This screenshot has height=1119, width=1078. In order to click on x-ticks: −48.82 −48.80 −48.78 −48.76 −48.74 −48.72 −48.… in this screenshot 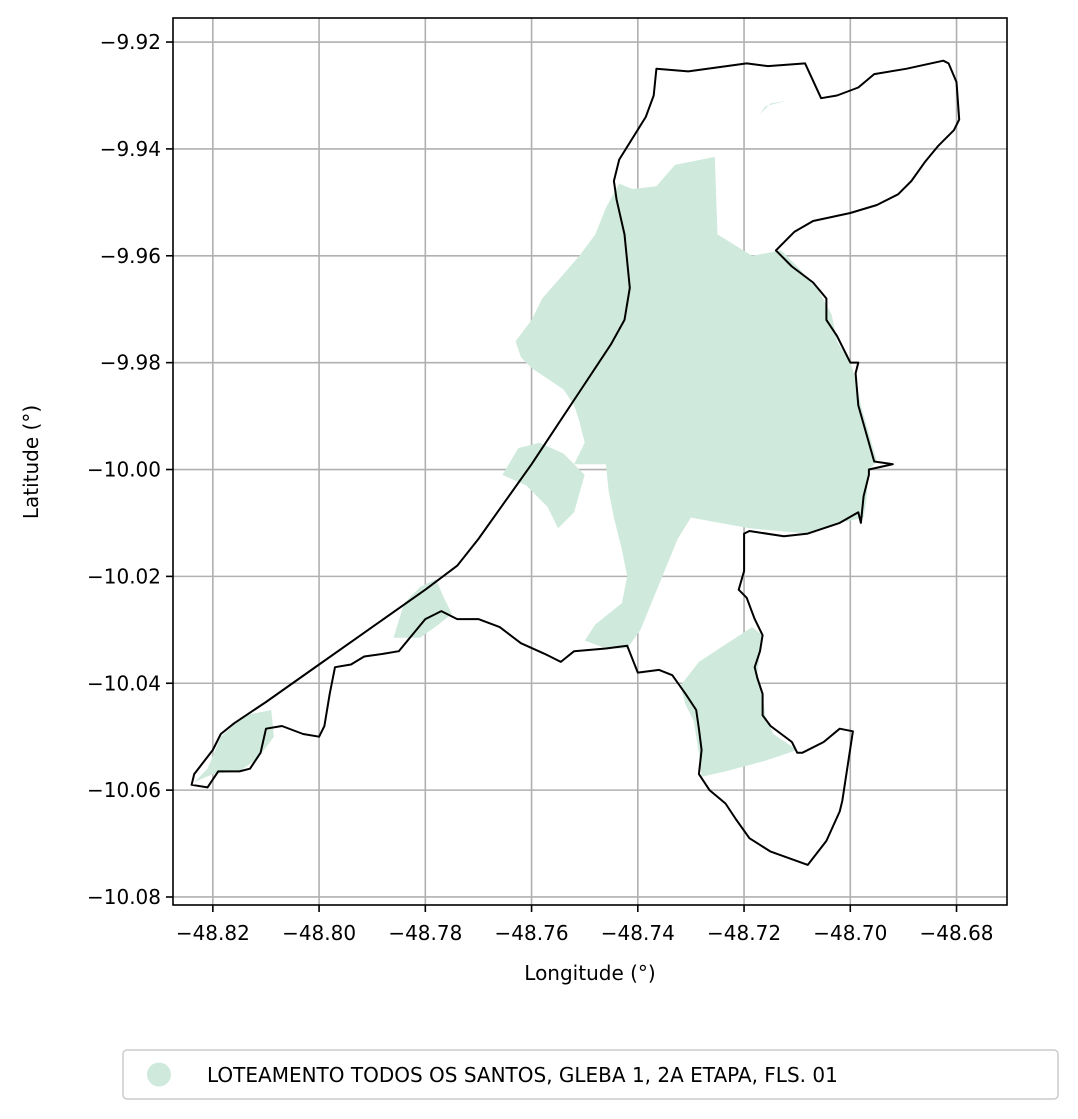, I will do `click(585, 925)`.